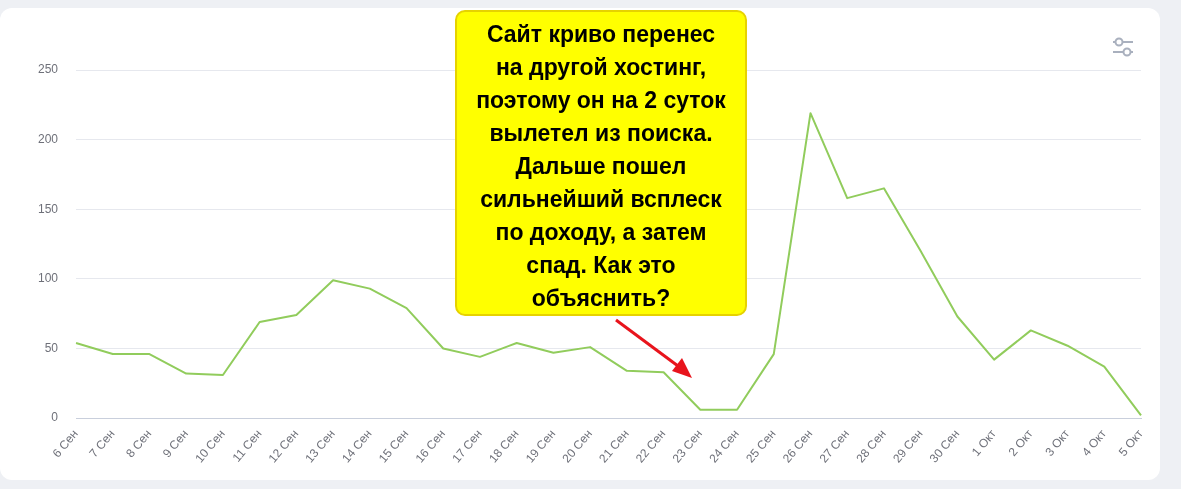 This screenshot has height=489, width=1181. Describe the element at coordinates (614, 446) in the screenshot. I see `x-tick-label: 21 Сен` at that location.